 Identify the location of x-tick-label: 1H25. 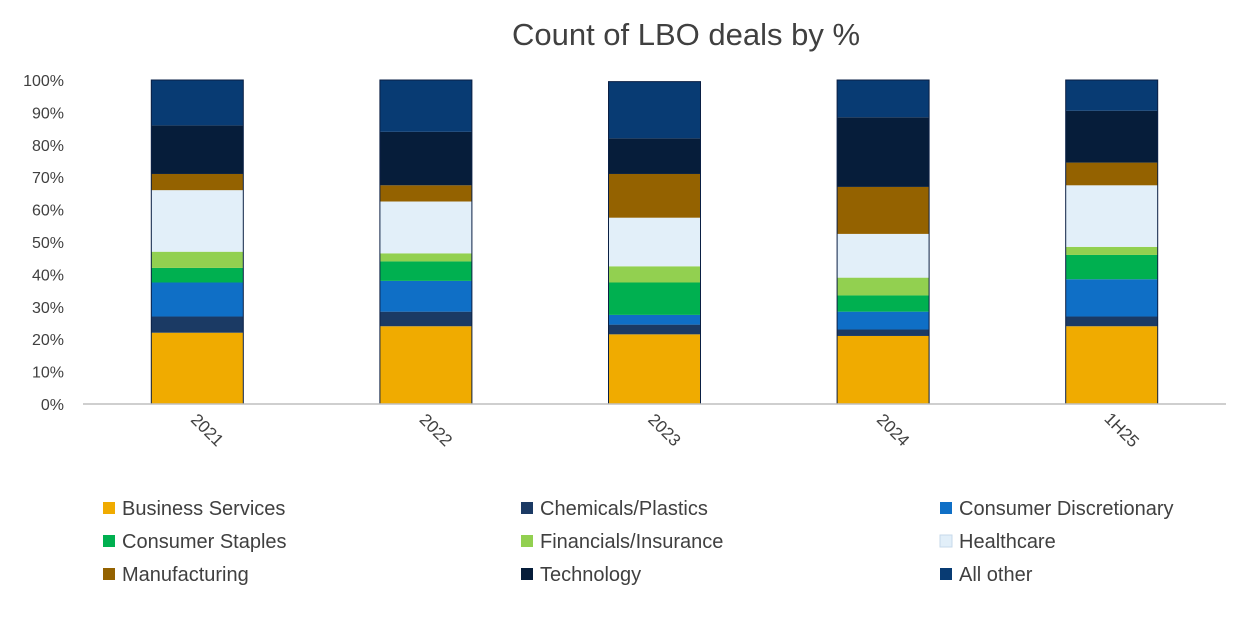
(1122, 430).